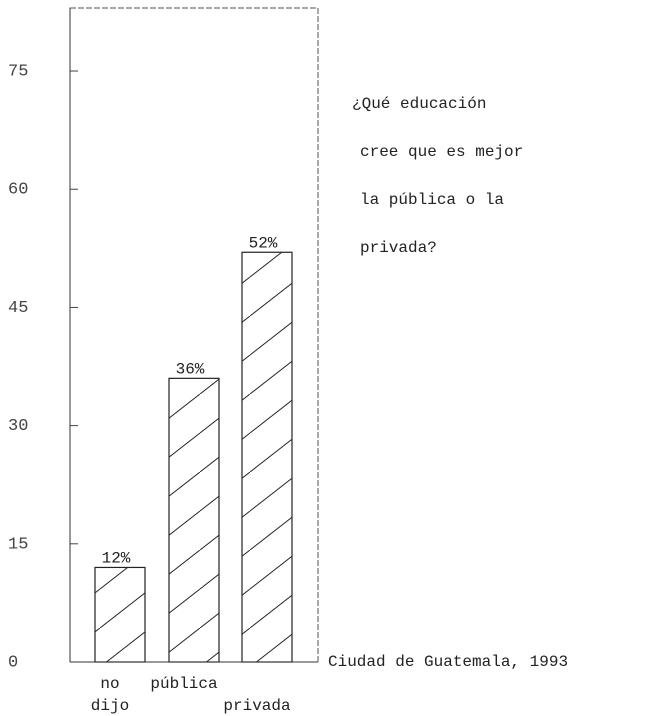  What do you see at coordinates (441, 152) in the screenshot?
I see `question-line: cree que es mejor` at bounding box center [441, 152].